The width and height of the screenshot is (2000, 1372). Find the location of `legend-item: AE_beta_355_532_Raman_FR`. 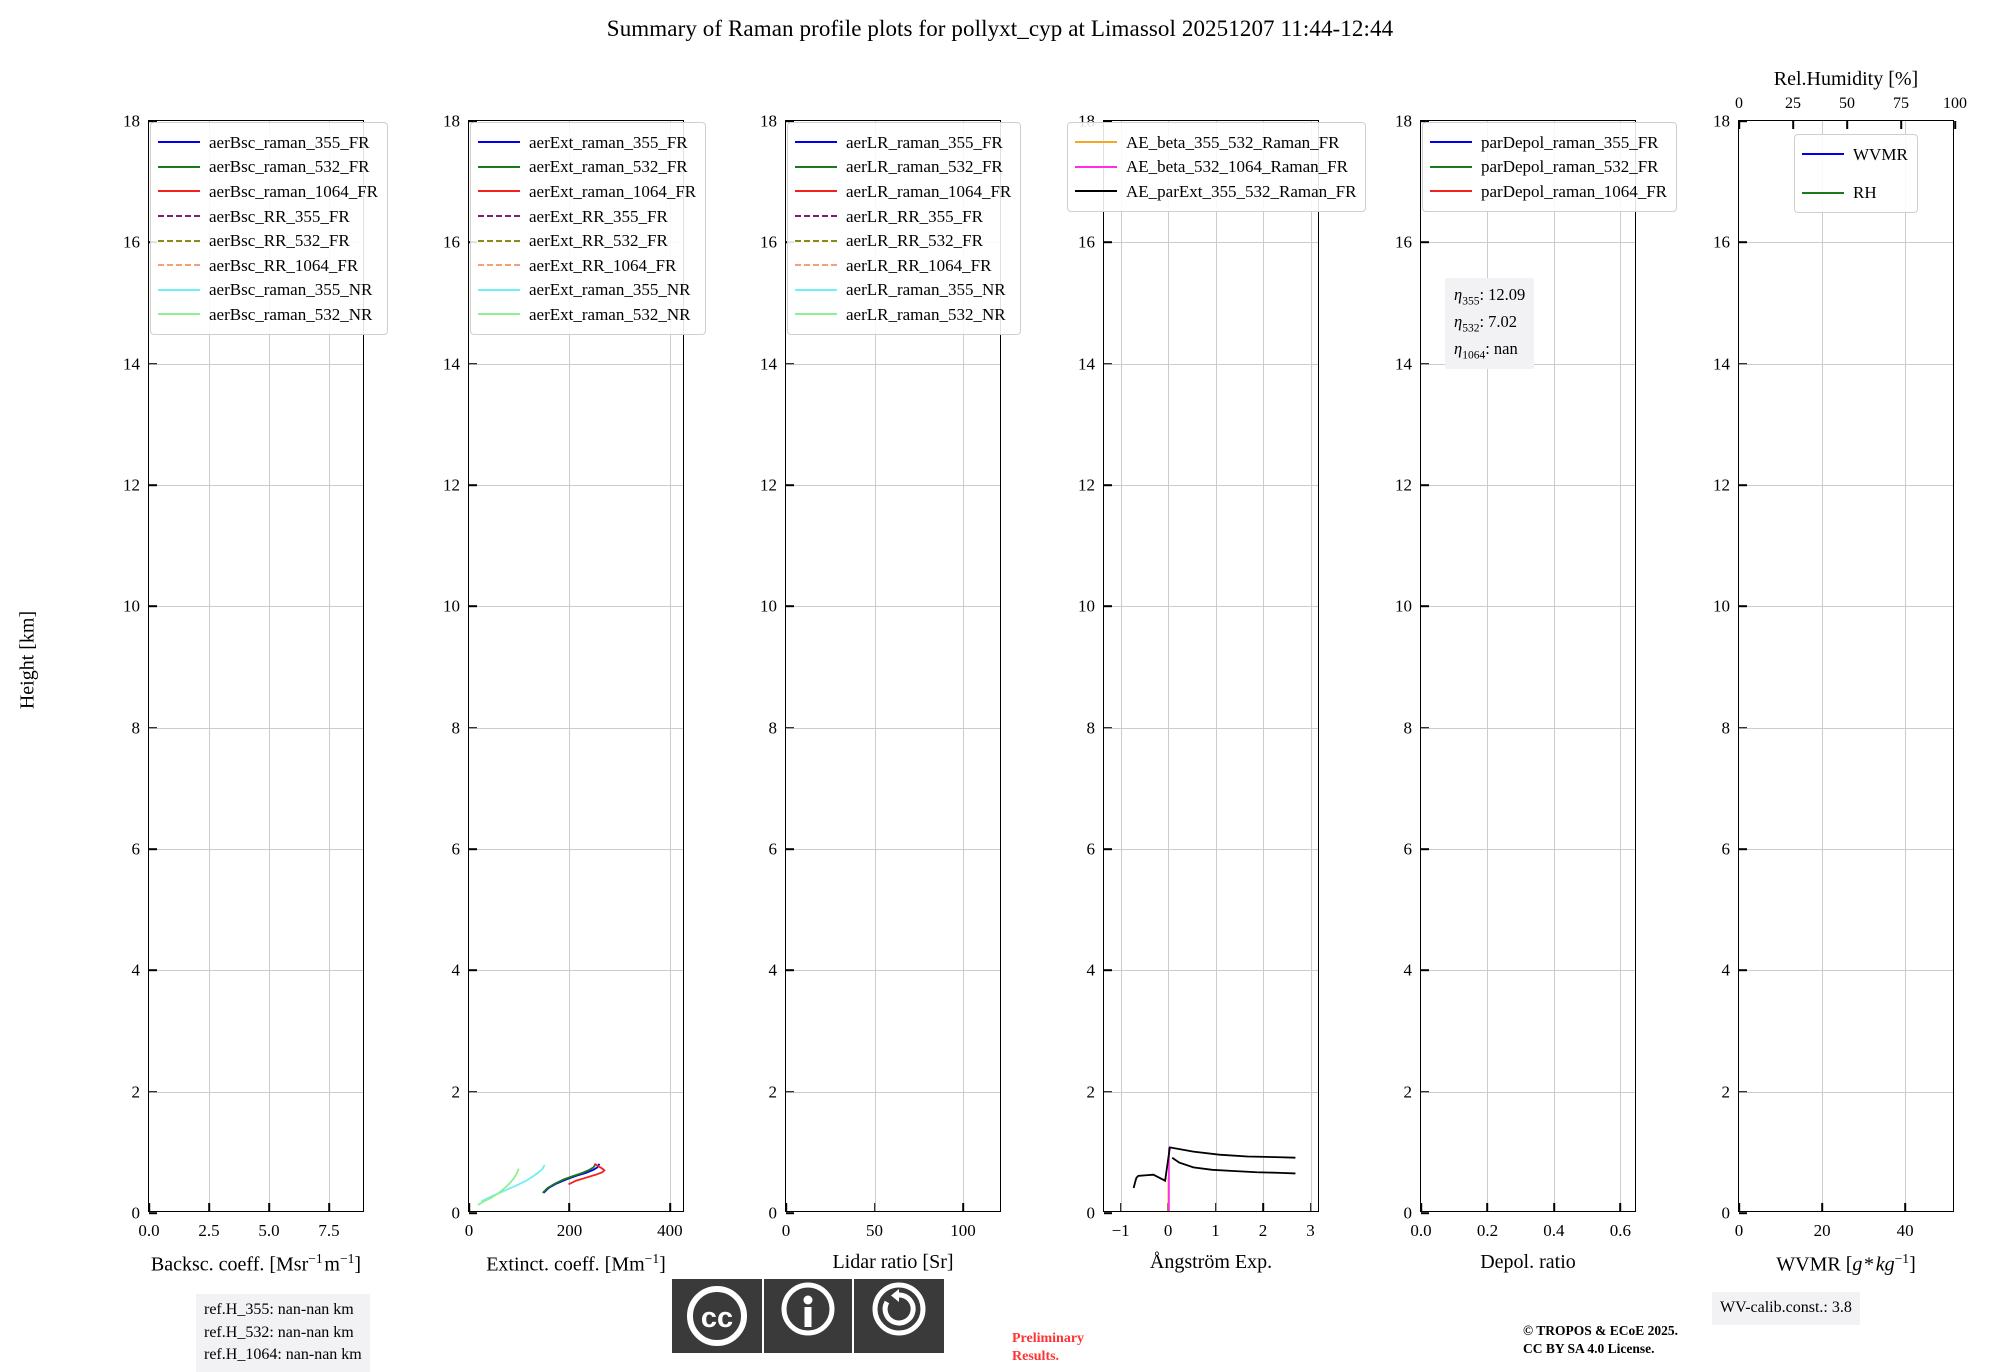

legend-item: AE_beta_355_532_Raman_FR is located at coordinates (1215, 142).